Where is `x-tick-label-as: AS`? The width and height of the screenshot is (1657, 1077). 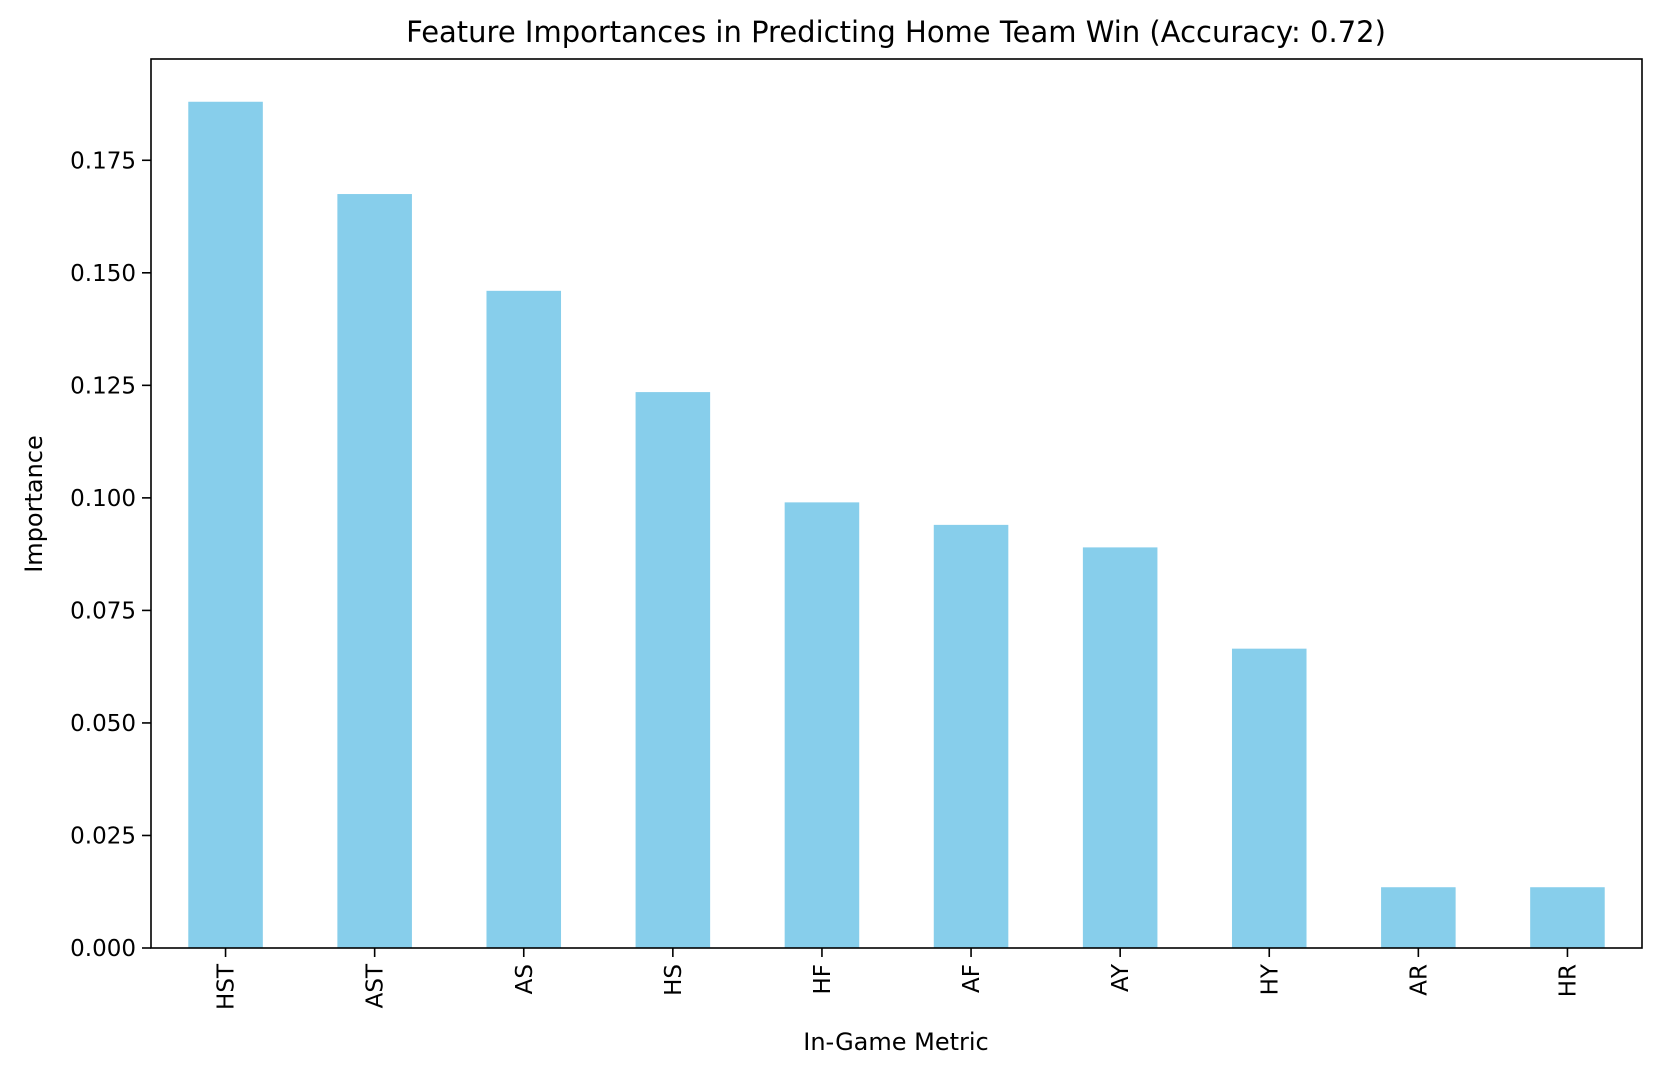
x-tick-label-as: AS is located at coordinates (525, 979).